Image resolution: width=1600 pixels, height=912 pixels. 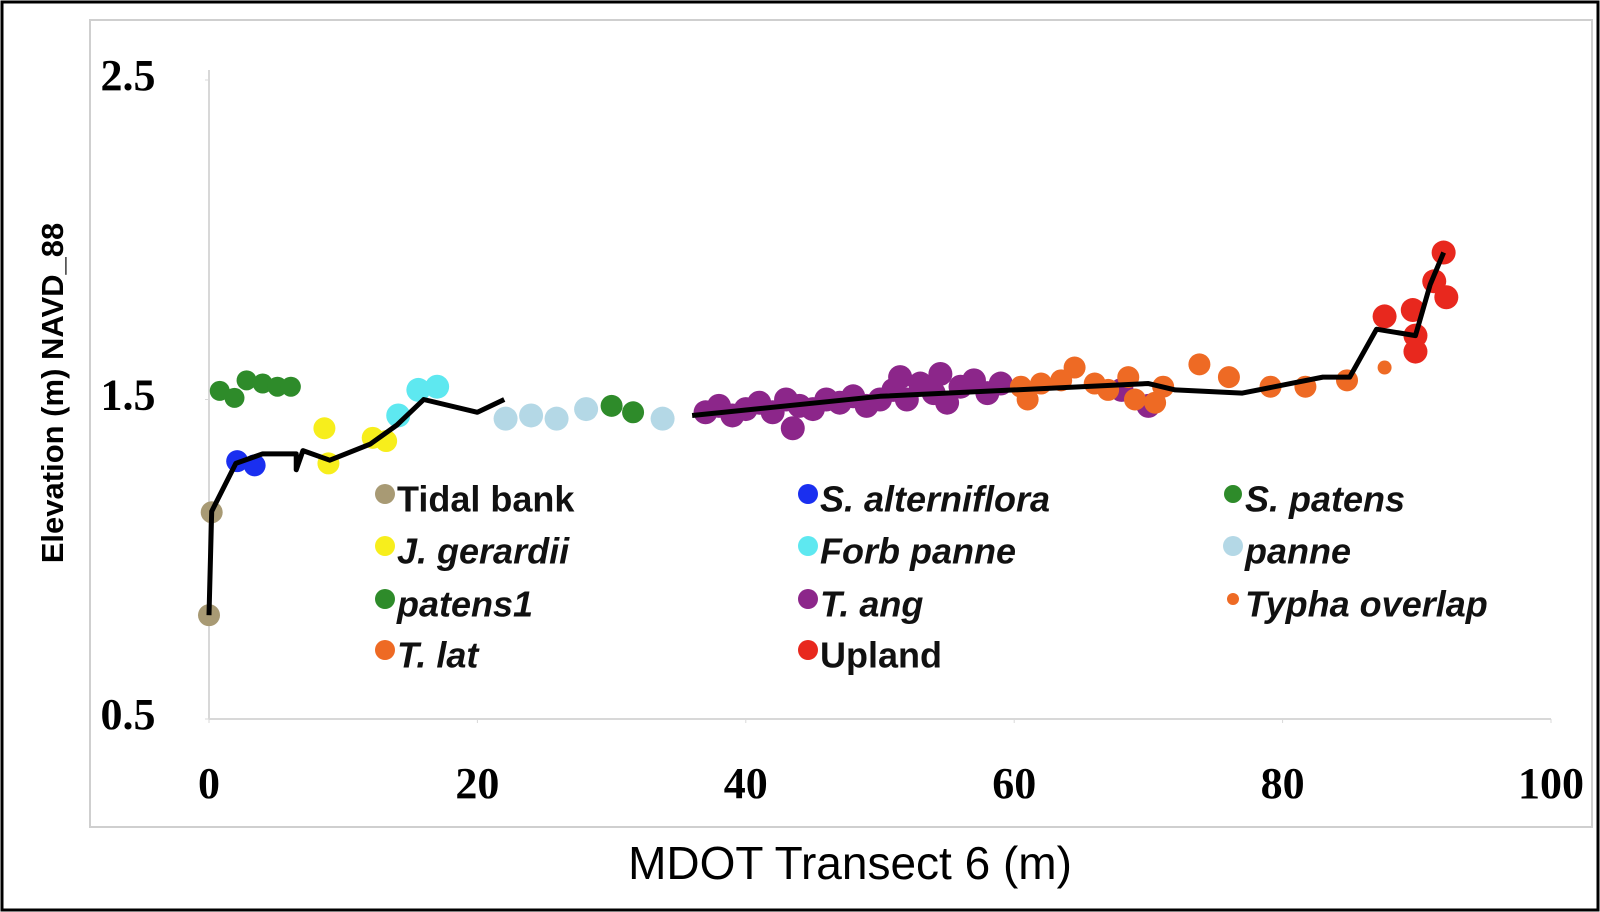 What do you see at coordinates (918, 551) in the screenshot?
I see `legend-label: Forb panne` at bounding box center [918, 551].